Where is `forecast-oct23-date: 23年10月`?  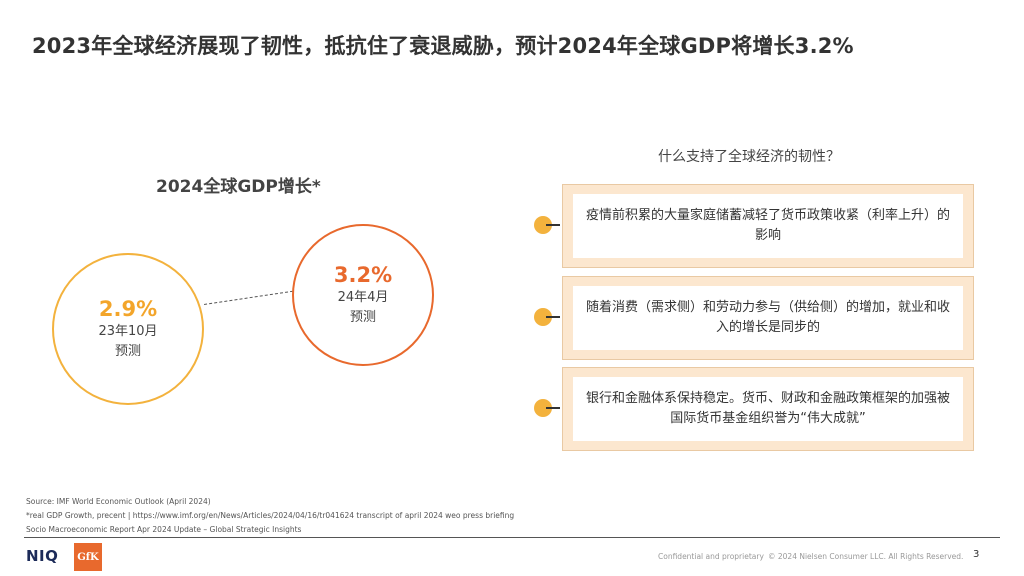 forecast-oct23-date: 23年10月 is located at coordinates (128, 331).